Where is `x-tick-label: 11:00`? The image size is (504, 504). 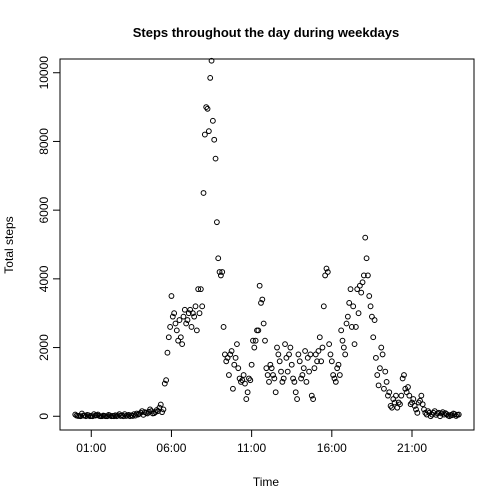 x-tick-label: 11:00 is located at coordinates (251, 448).